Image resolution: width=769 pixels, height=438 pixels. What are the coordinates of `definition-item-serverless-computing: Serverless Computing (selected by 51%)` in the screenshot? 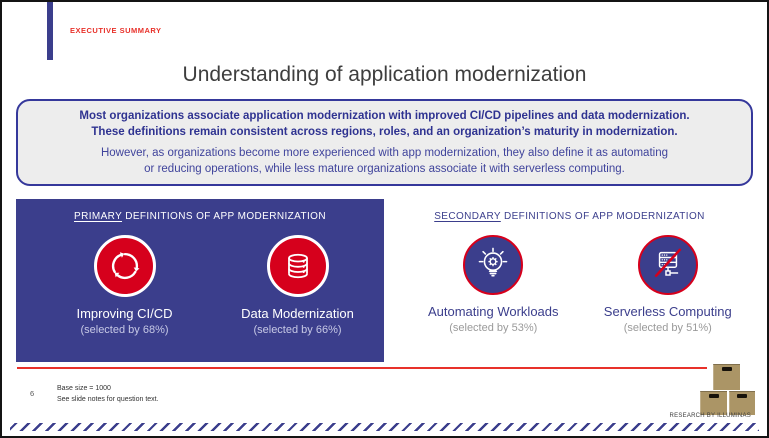 It's located at (668, 284).